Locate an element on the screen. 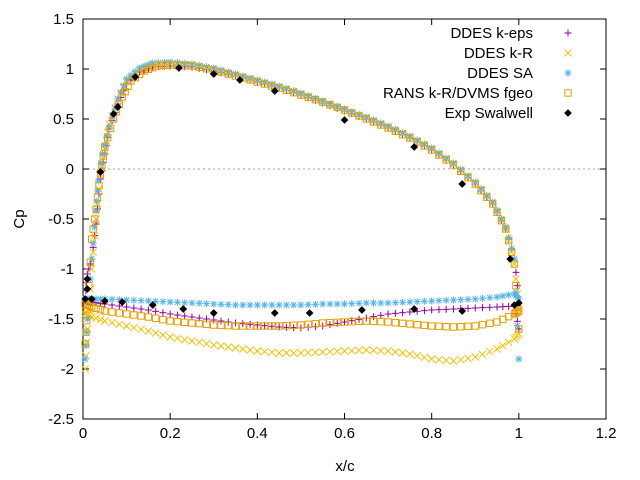 The height and width of the screenshot is (480, 640). x-tick-label: 0.4 is located at coordinates (257, 433).